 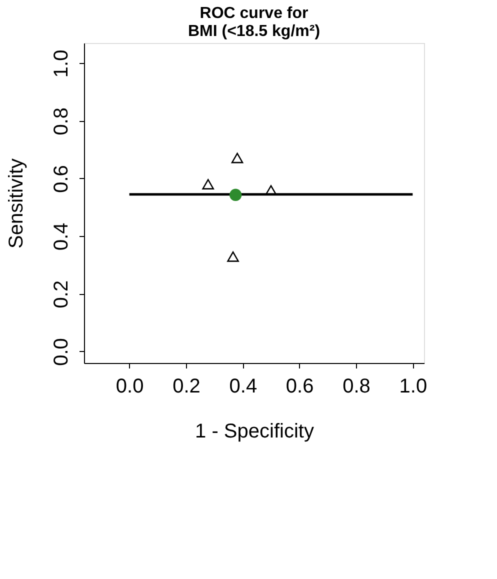 What do you see at coordinates (254, 13) in the screenshot?
I see `text: ROC curve for` at bounding box center [254, 13].